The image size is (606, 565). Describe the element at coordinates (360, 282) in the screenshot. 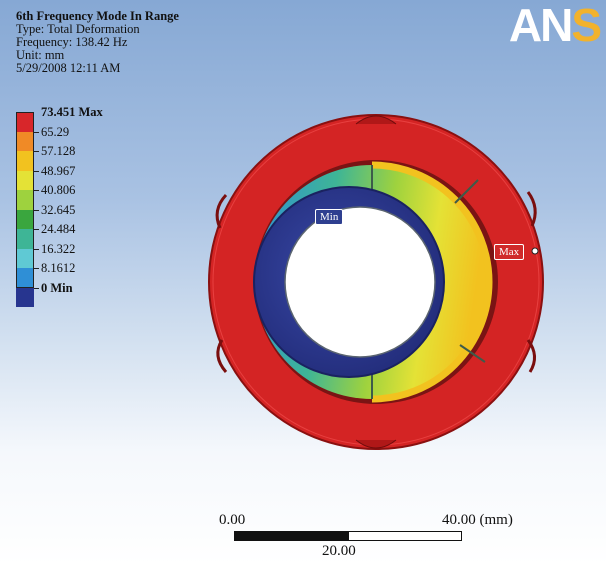

I see `center-hole` at that location.